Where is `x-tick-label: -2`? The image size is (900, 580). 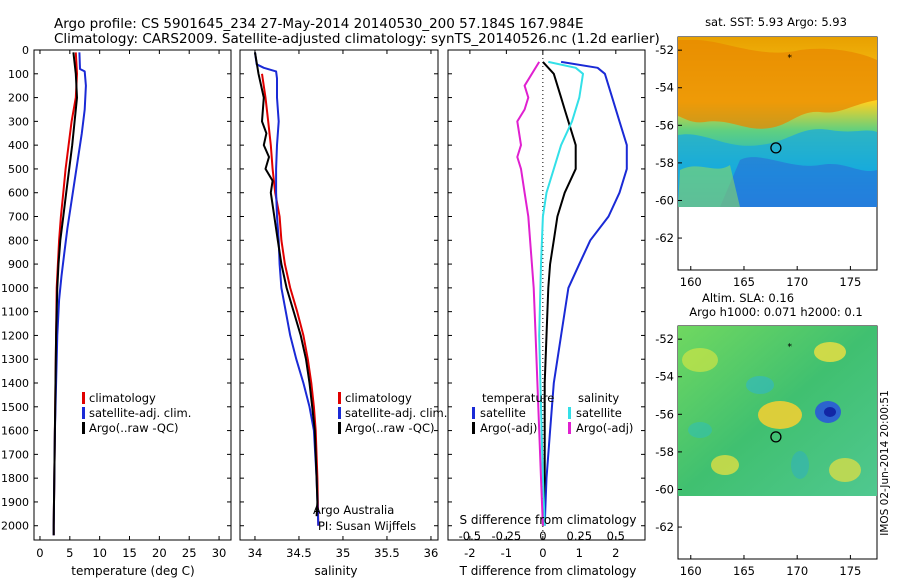 x-tick-label: -2 is located at coordinates (469, 553).